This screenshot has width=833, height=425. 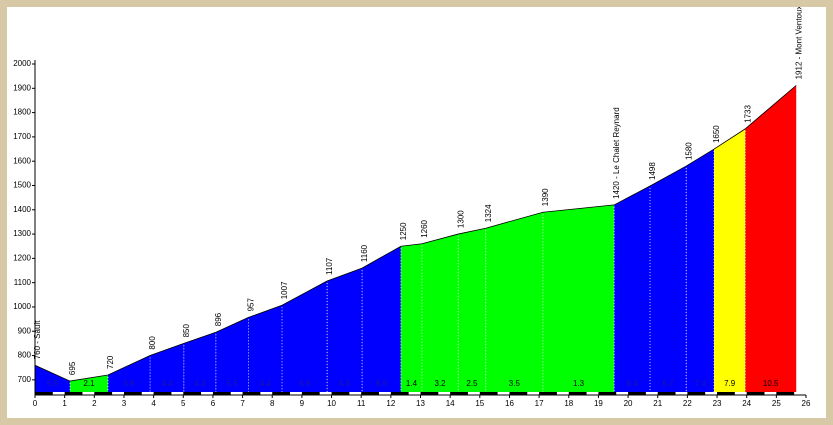 What do you see at coordinates (746, 403) in the screenshot?
I see `x-tick-label: 24` at bounding box center [746, 403].